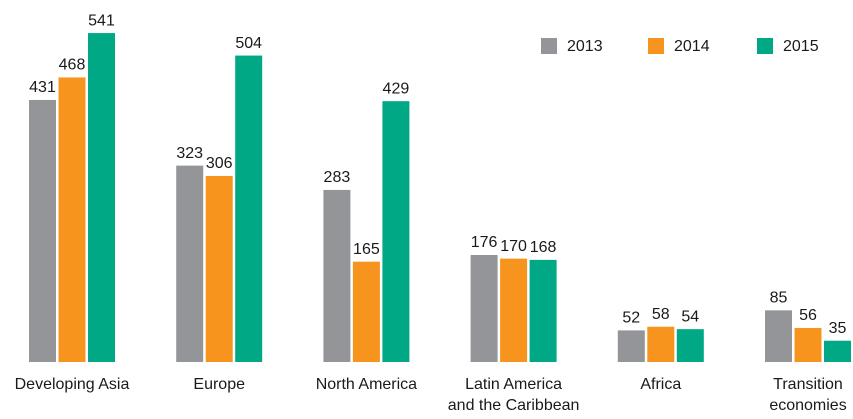 This screenshot has width=853, height=419. What do you see at coordinates (513, 246) in the screenshot?
I see `value-label: 170` at bounding box center [513, 246].